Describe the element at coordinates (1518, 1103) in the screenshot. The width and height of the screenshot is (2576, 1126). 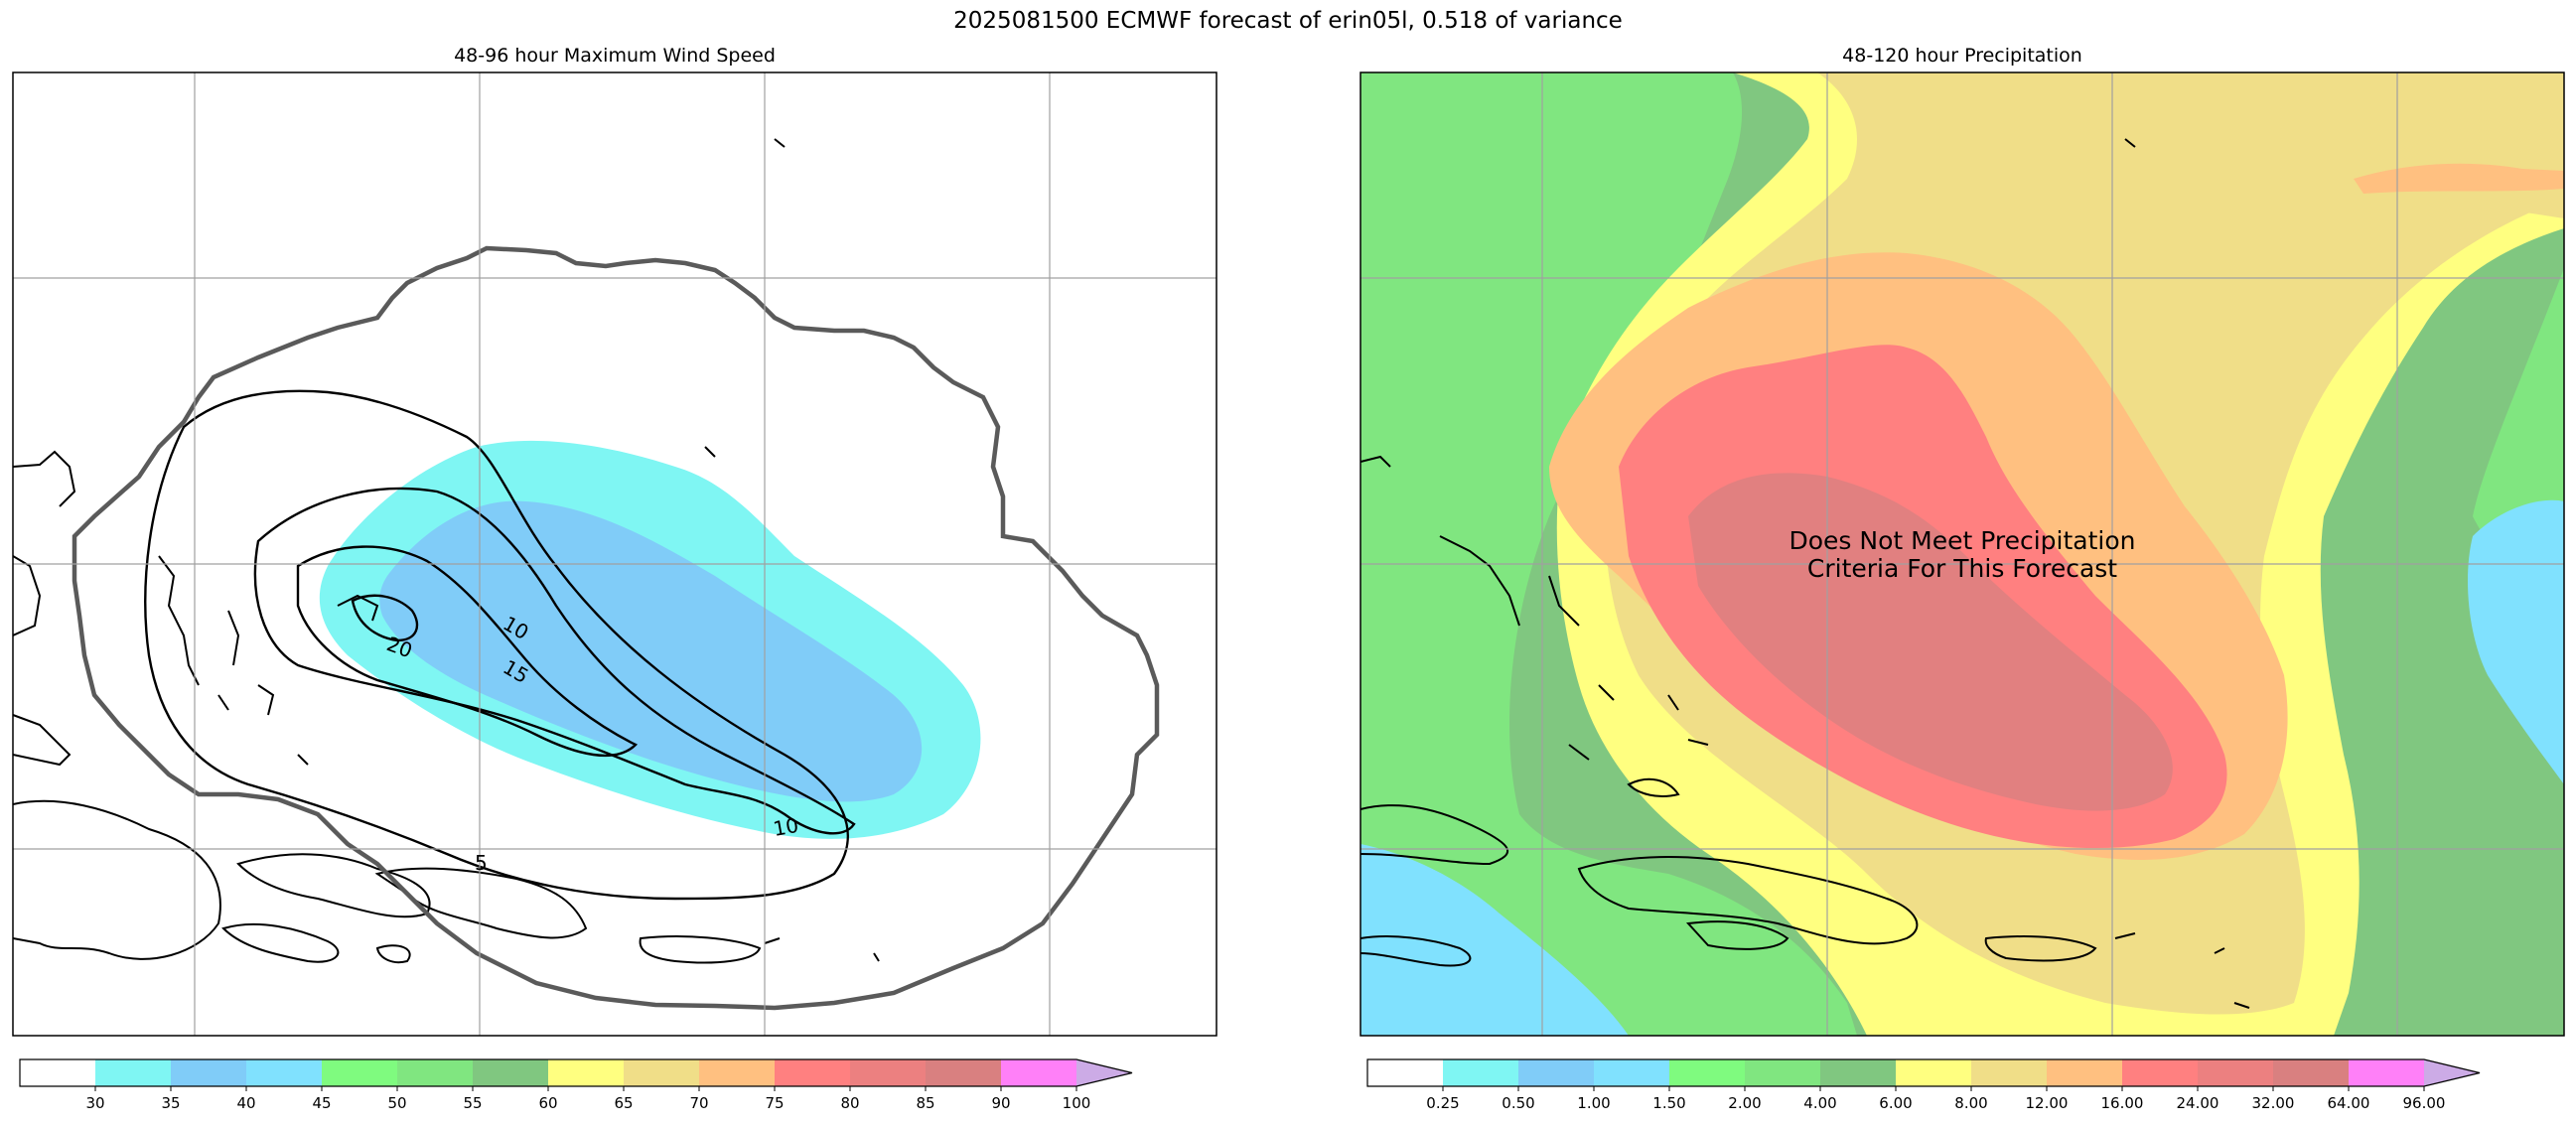
I see `colorbar-tick-label: 0.50` at that location.